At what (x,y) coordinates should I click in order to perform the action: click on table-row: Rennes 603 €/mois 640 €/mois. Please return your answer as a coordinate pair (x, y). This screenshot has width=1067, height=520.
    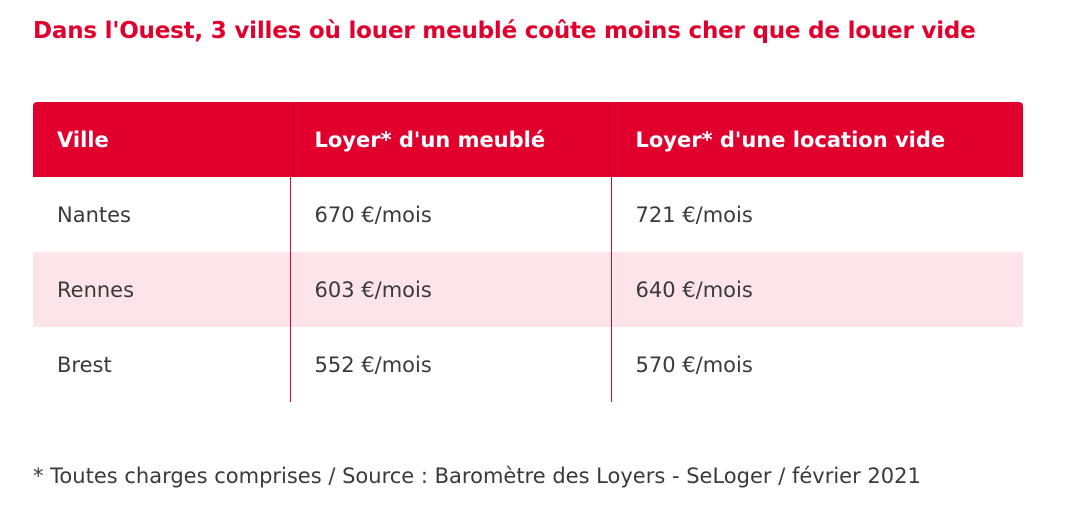
    Looking at the image, I should click on (528, 289).